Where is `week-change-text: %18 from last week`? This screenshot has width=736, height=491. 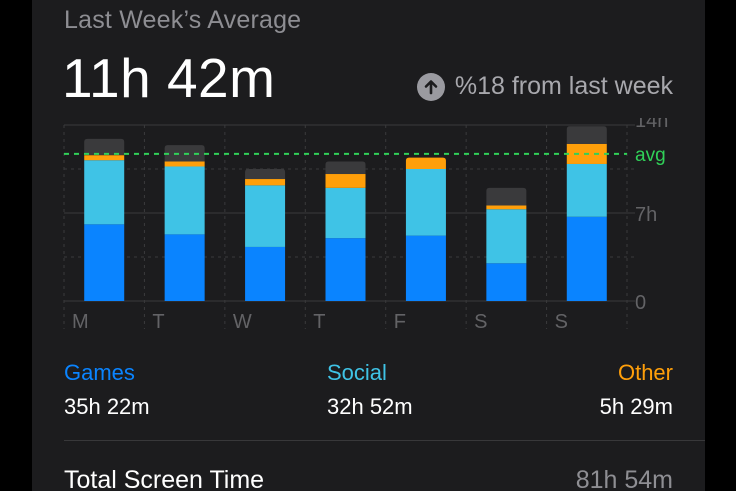 week-change-text: %18 from last week is located at coordinates (563, 86).